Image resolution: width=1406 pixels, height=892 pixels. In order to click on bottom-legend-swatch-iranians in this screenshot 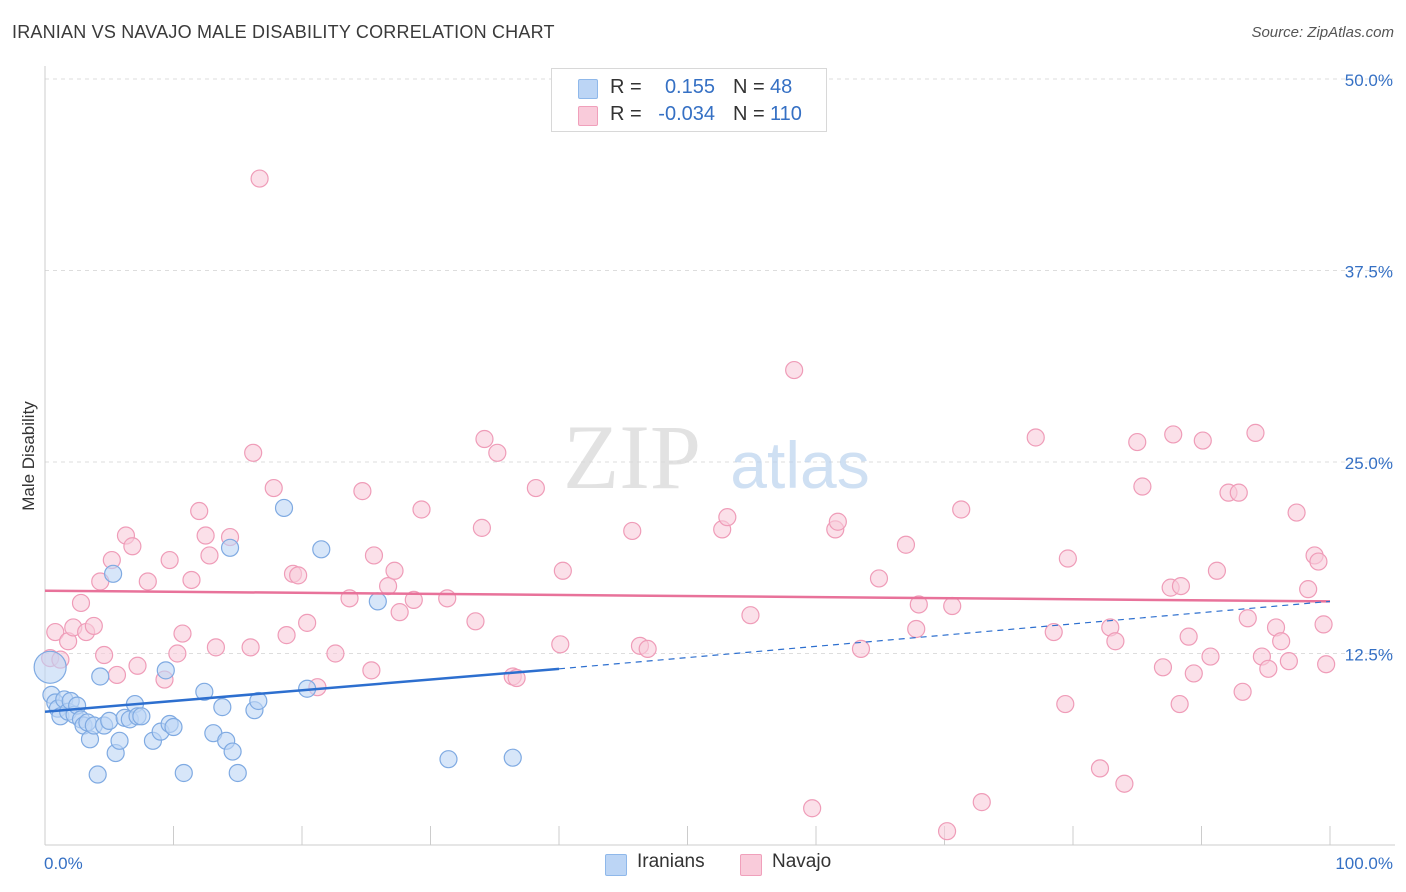, I will do `click(616, 865)`.